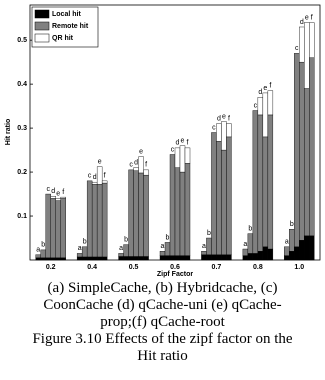 The height and width of the screenshot is (380, 325). I want to click on x-tick-label: 0.6, so click(175, 267).